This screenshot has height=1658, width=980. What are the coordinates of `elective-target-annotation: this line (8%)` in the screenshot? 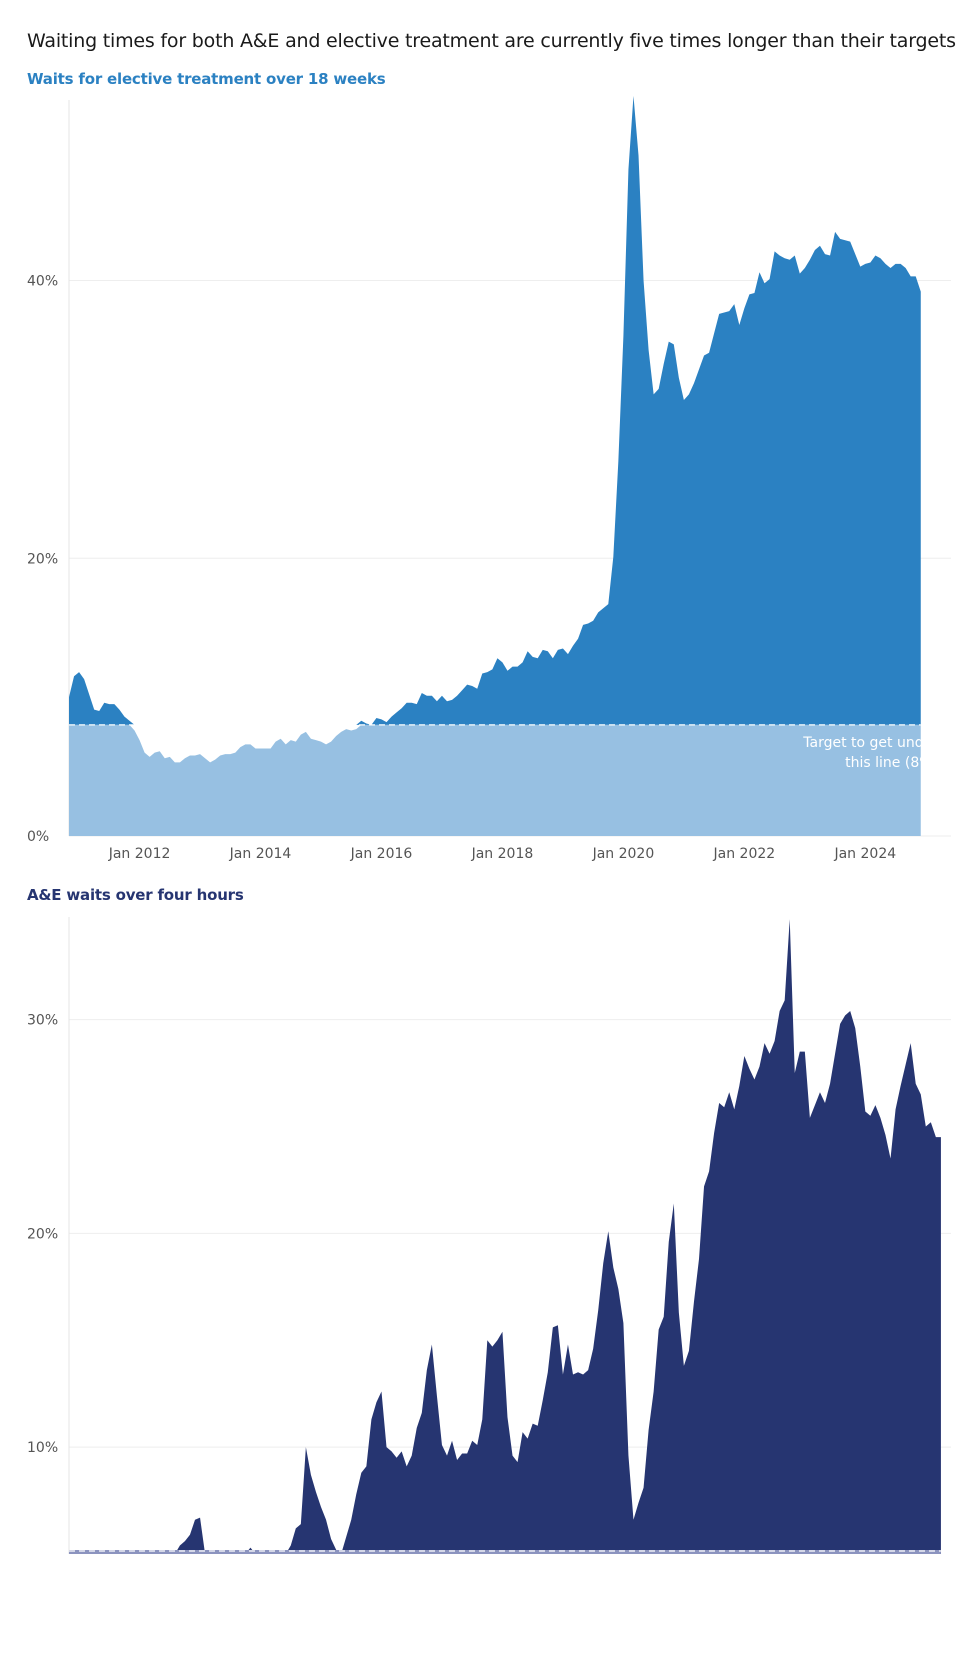 It's located at (891, 763).